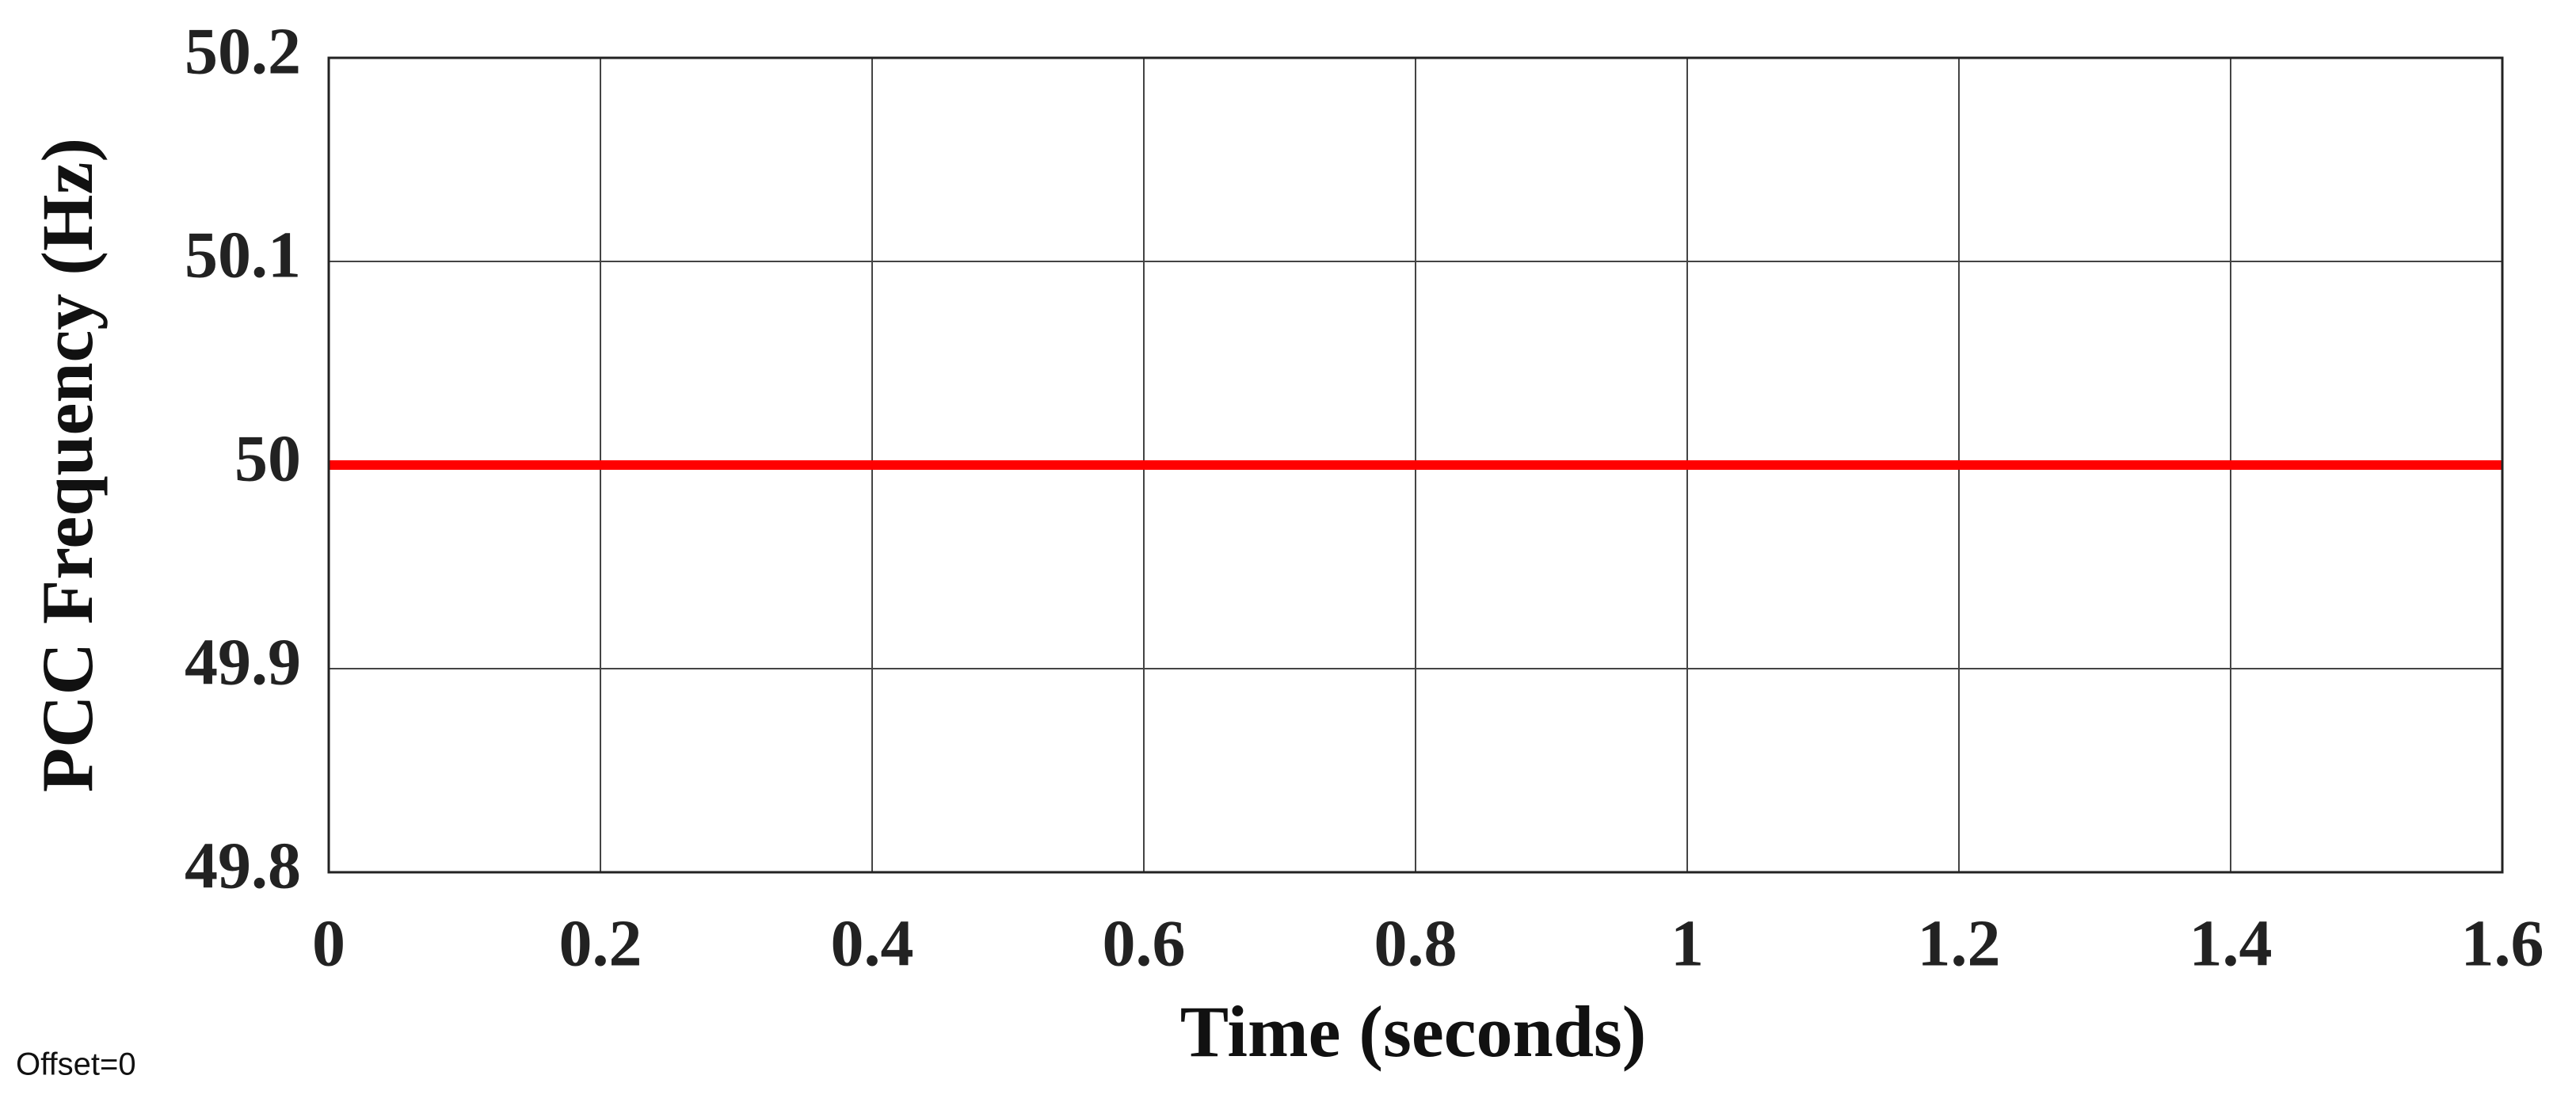 This screenshot has width=2576, height=1102. Describe the element at coordinates (76, 1064) in the screenshot. I see `offset-note: Offset=0` at that location.